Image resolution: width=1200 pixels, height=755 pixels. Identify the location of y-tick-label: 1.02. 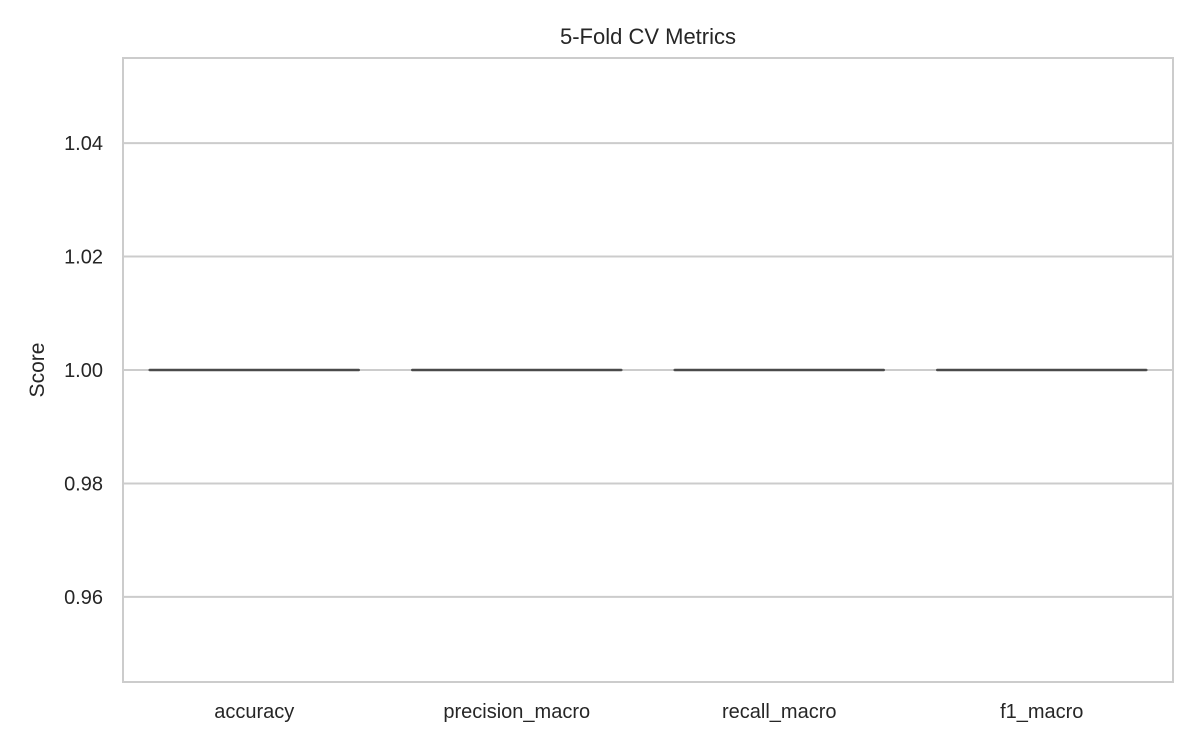
(83, 258).